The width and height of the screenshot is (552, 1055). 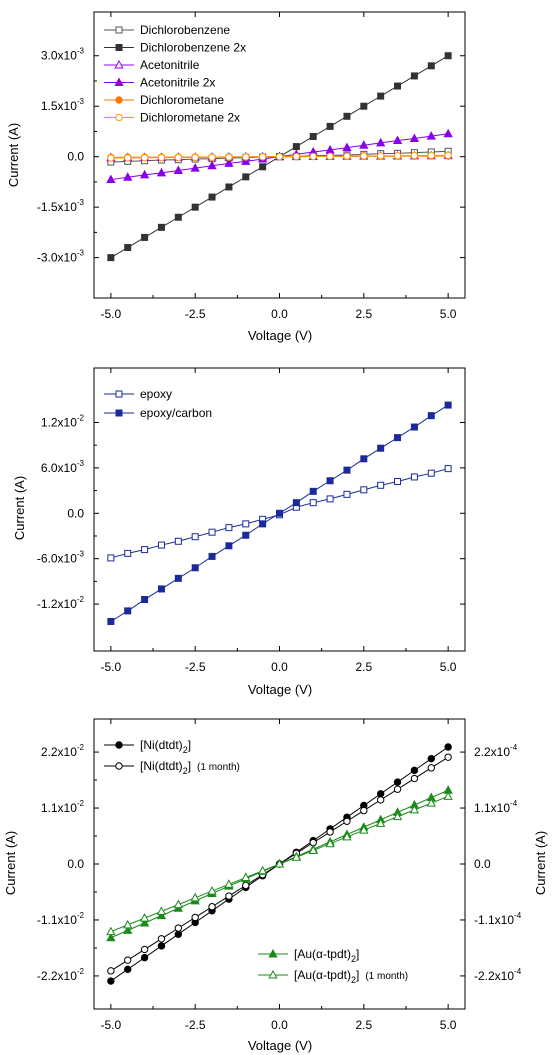 What do you see at coordinates (280, 335) in the screenshot?
I see `panel-1-x-axis-title: Voltage (V)` at bounding box center [280, 335].